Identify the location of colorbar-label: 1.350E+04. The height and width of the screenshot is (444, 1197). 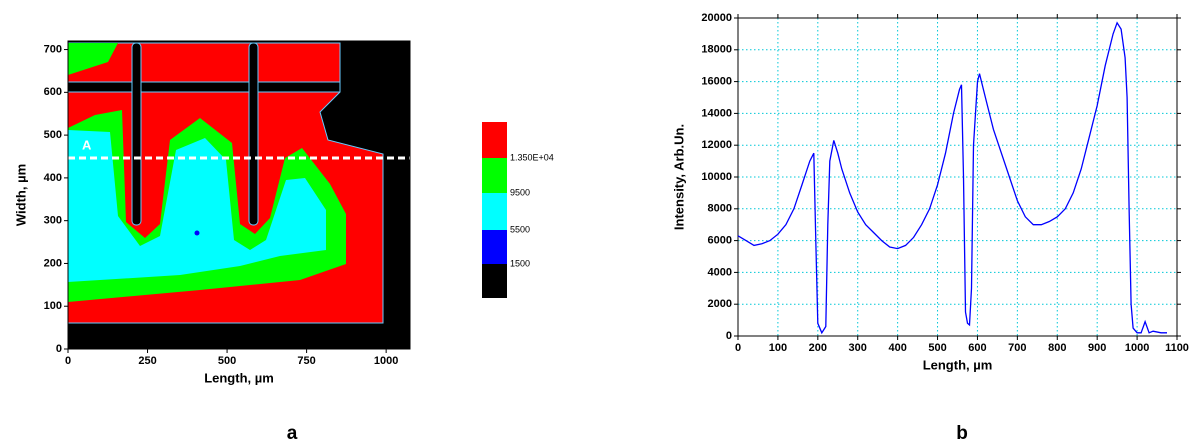
(532, 157).